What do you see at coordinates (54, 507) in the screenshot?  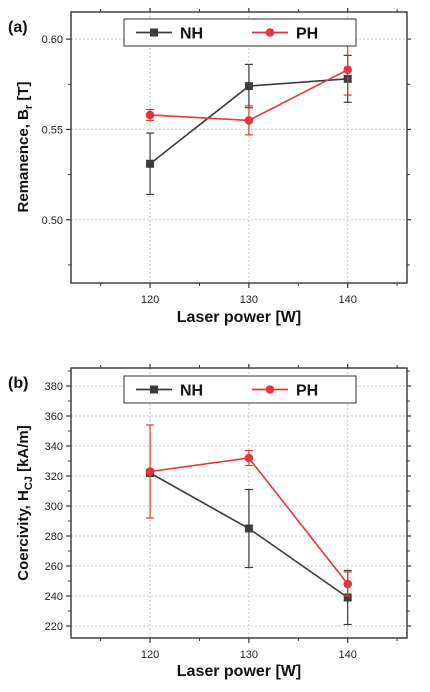 I see `y-tick-label: 300` at bounding box center [54, 507].